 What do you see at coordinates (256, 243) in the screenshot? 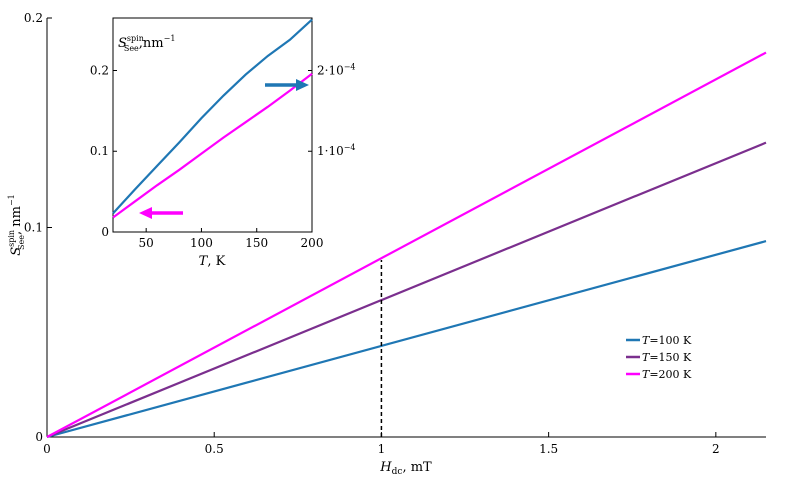
I see `inset-x-tick-label: 150` at bounding box center [256, 243].